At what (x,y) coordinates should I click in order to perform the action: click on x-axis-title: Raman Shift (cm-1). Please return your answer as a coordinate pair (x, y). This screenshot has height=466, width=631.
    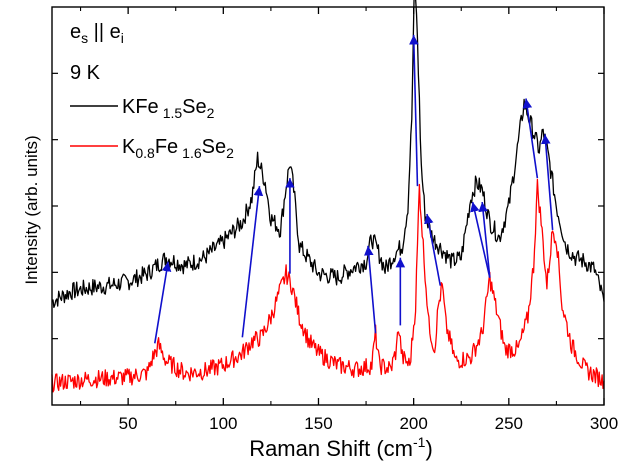
    Looking at the image, I should click on (341, 447).